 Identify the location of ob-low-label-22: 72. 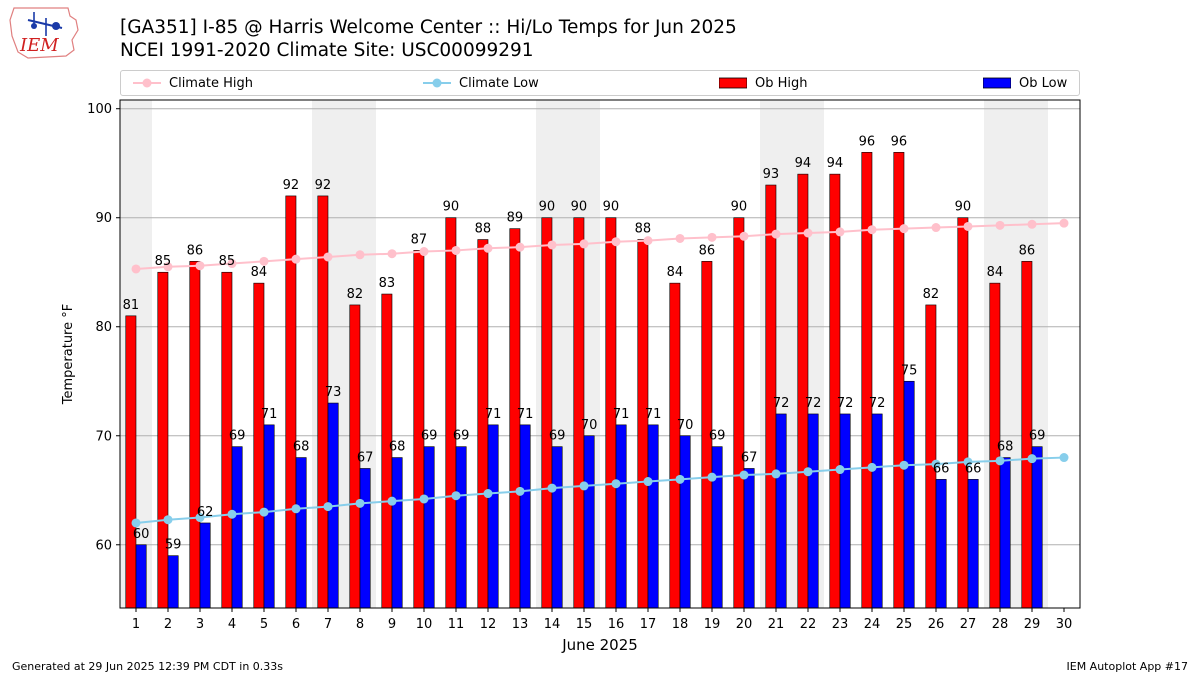
(813, 403).